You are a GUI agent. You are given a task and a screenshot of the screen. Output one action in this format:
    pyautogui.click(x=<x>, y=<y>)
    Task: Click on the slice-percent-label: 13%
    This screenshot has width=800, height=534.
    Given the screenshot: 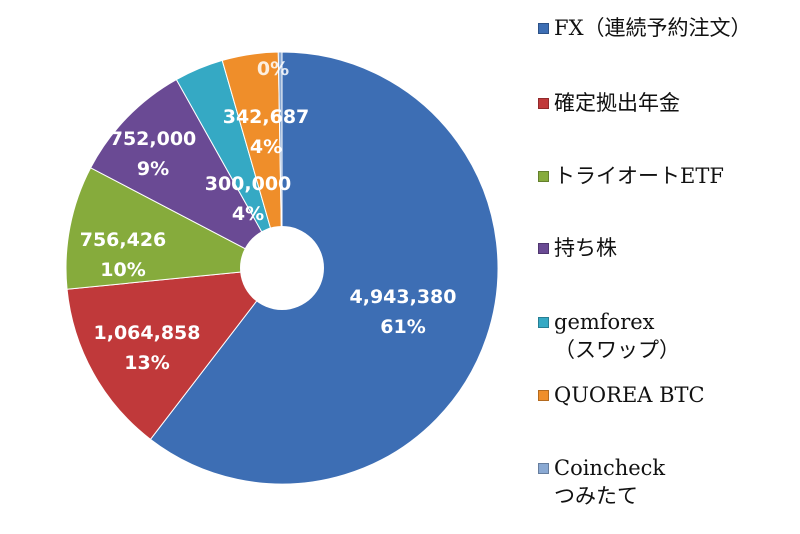 What is the action you would take?
    pyautogui.click(x=146, y=363)
    